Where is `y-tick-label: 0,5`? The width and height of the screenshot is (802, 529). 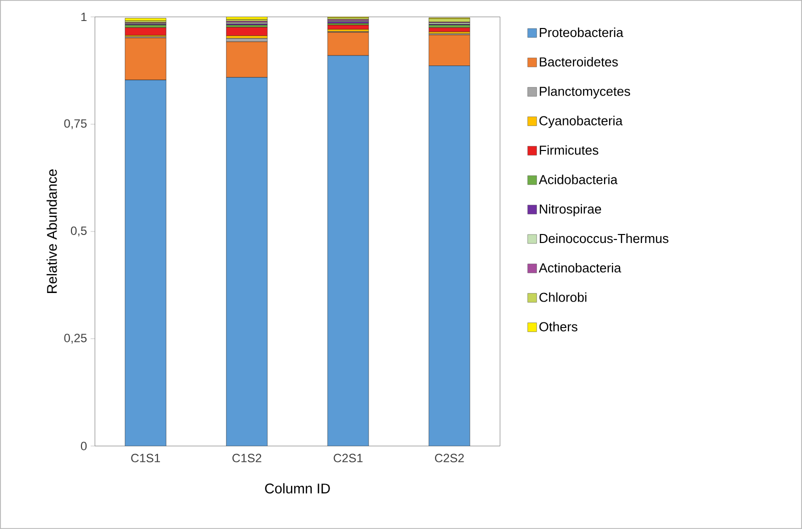 y-tick-label: 0,5 is located at coordinates (78, 231).